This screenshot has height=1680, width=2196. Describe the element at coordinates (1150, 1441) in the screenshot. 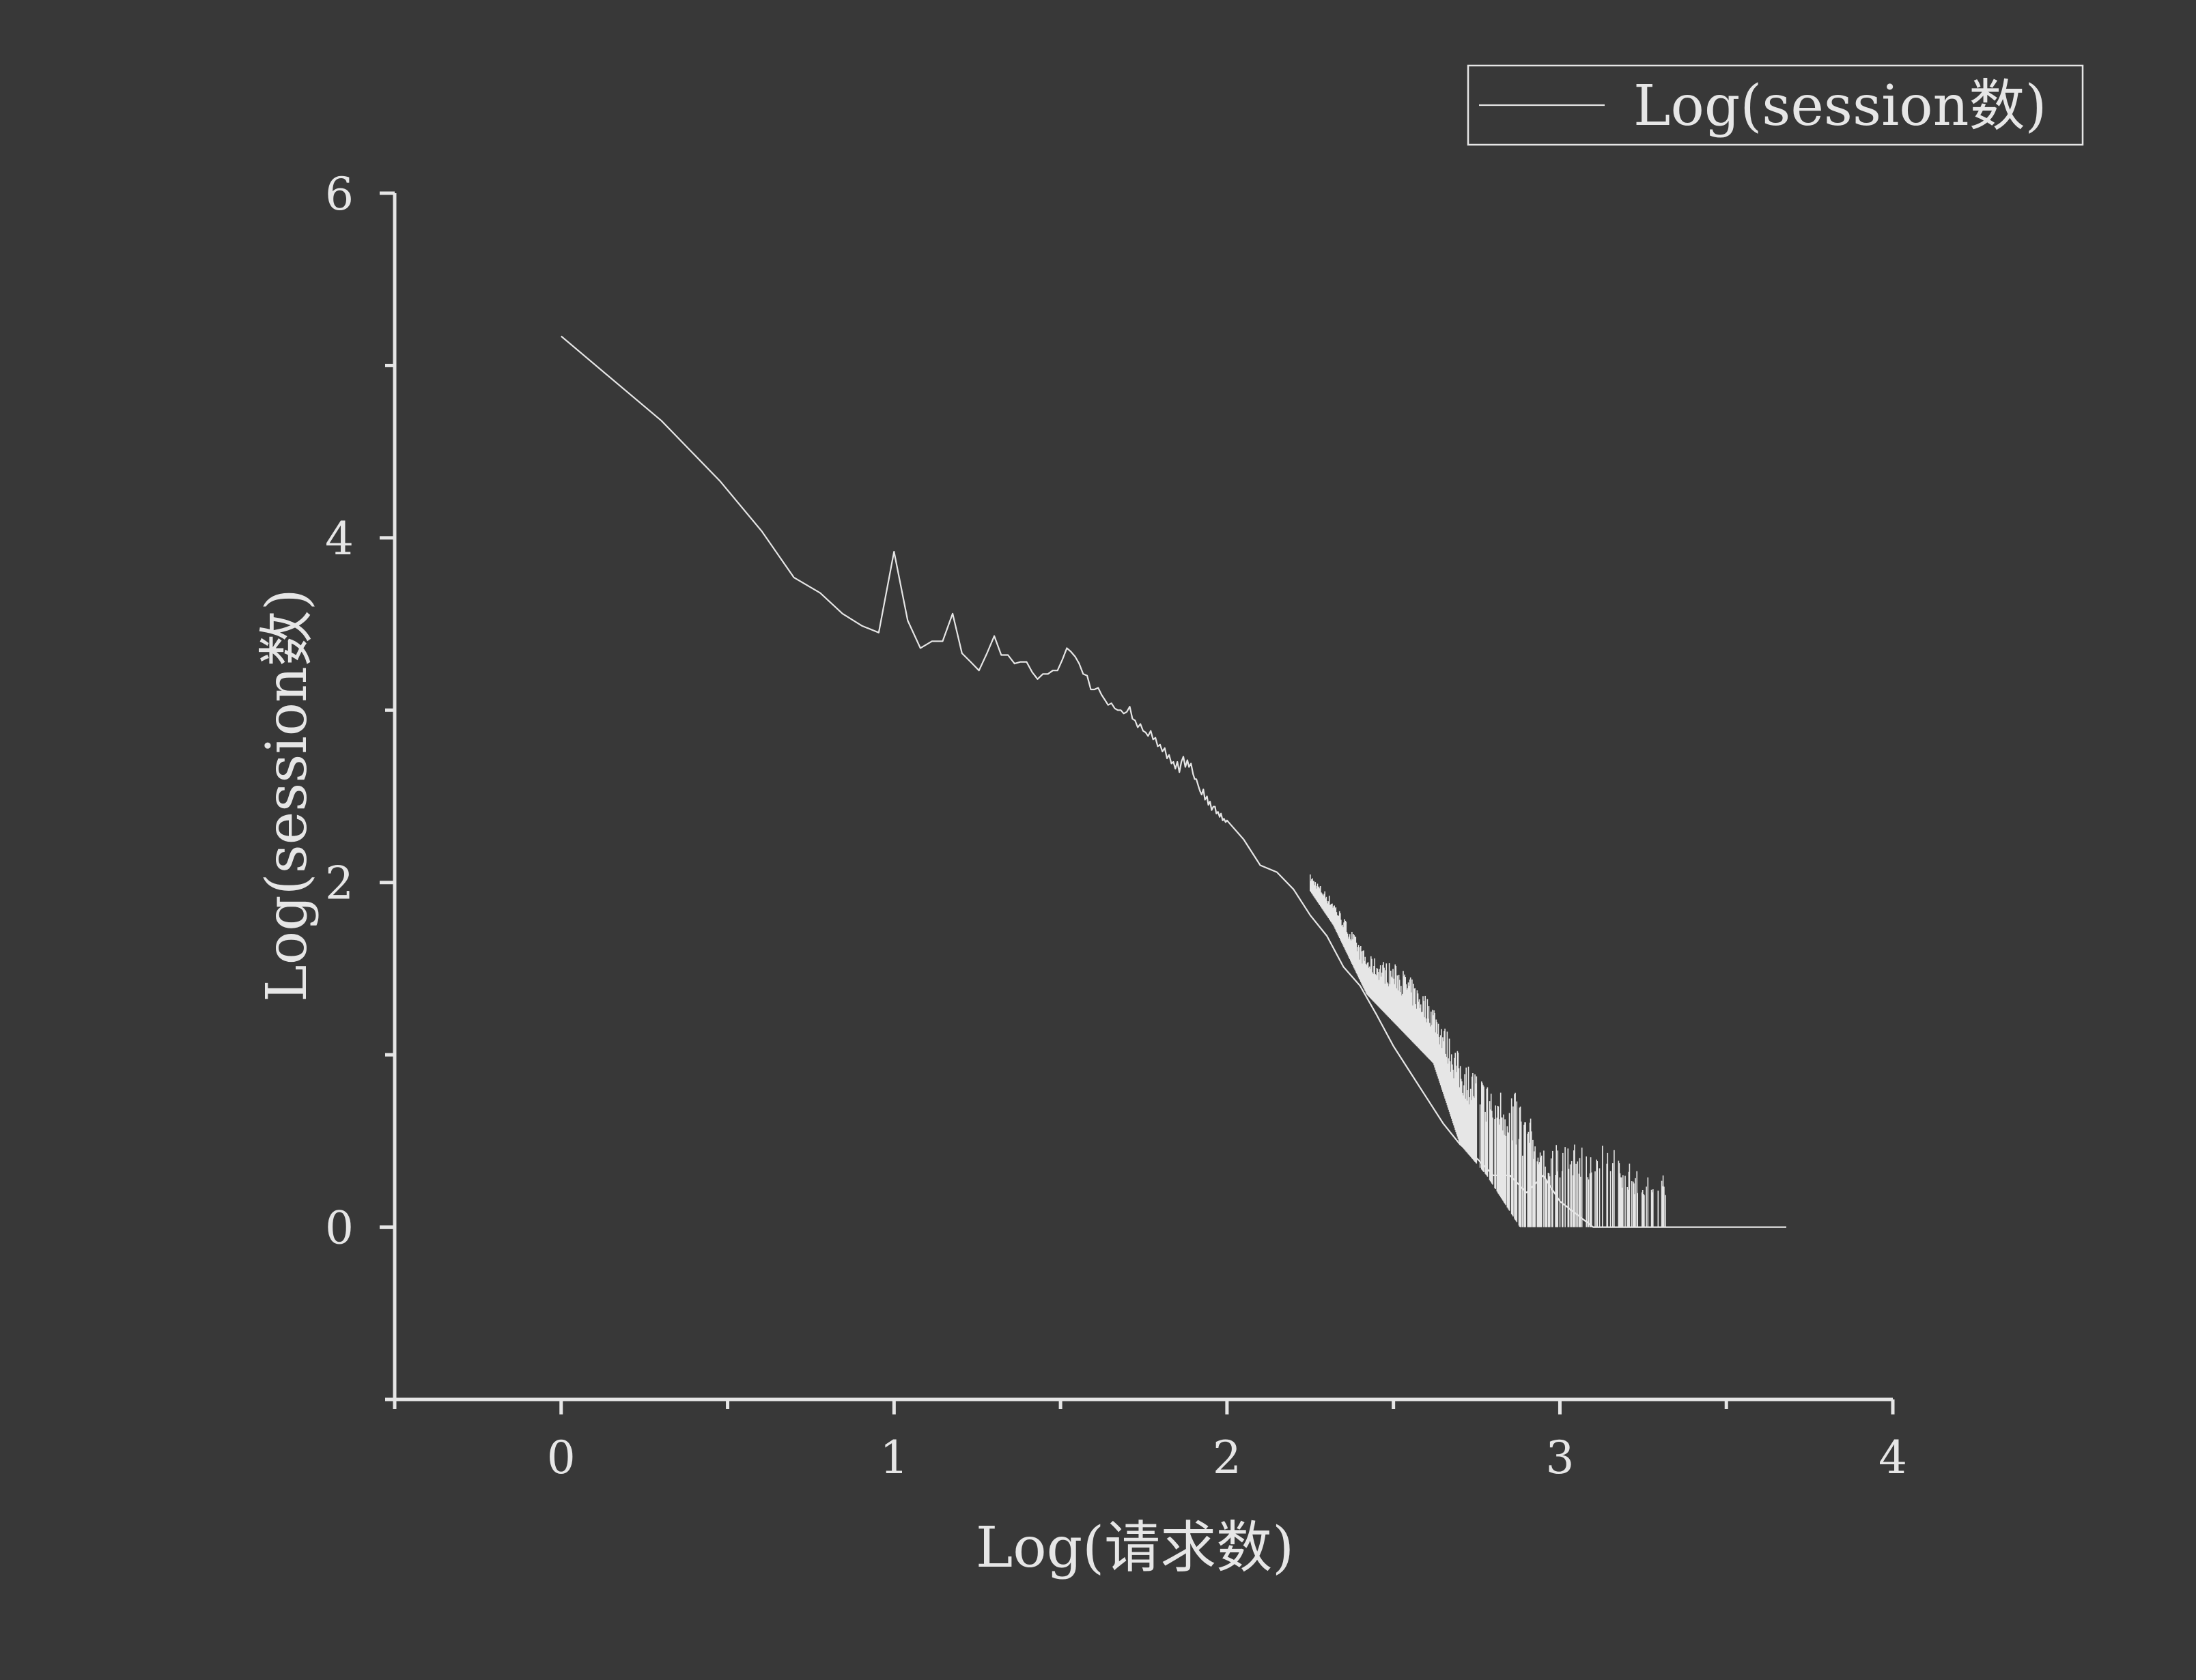

I see `x-ticks: 0 1 2 3 4` at that location.